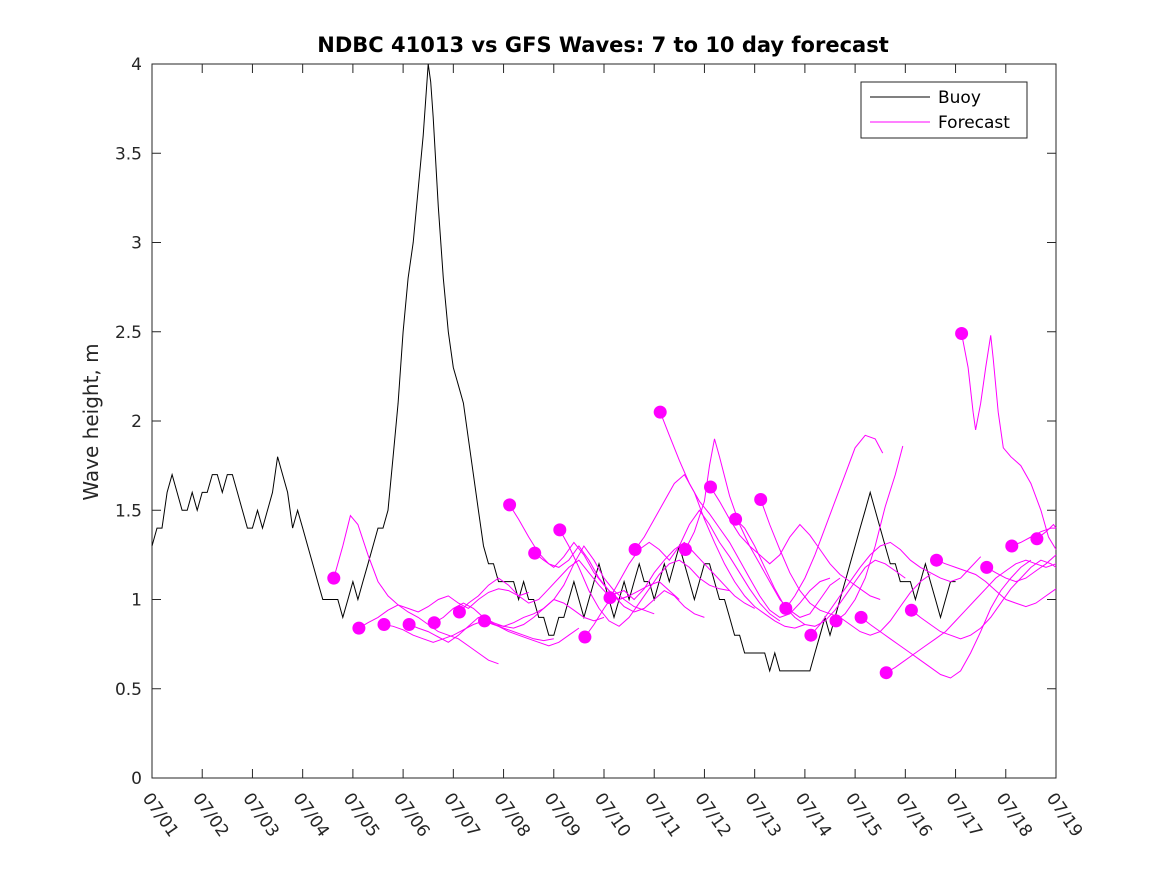  What do you see at coordinates (128, 511) in the screenshot?
I see `y-tick-label: 1.5` at bounding box center [128, 511].